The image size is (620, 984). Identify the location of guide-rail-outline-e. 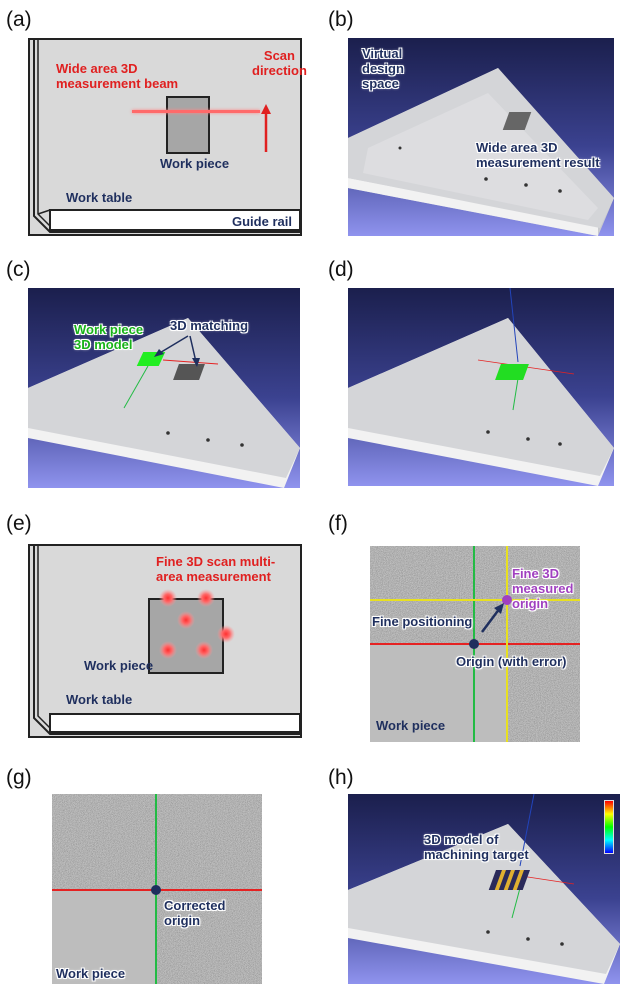
(167, 640).